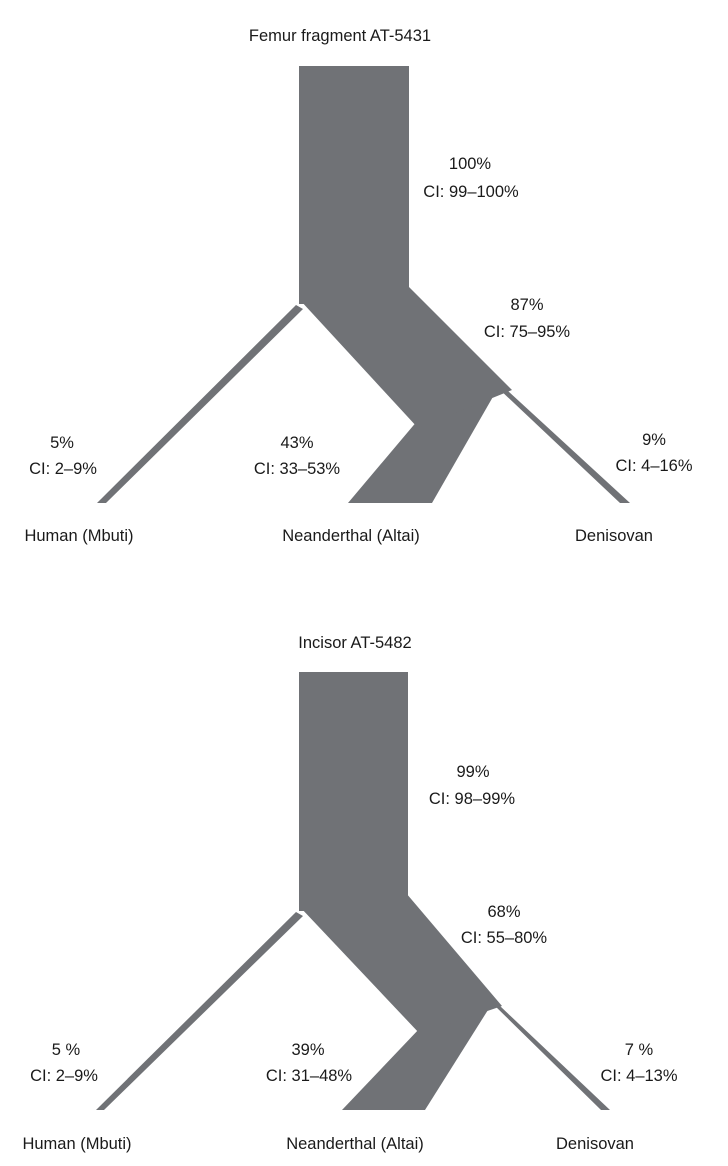 The image size is (728, 1166). I want to click on panel-title: Femur fragment AT-5431, so click(340, 36).